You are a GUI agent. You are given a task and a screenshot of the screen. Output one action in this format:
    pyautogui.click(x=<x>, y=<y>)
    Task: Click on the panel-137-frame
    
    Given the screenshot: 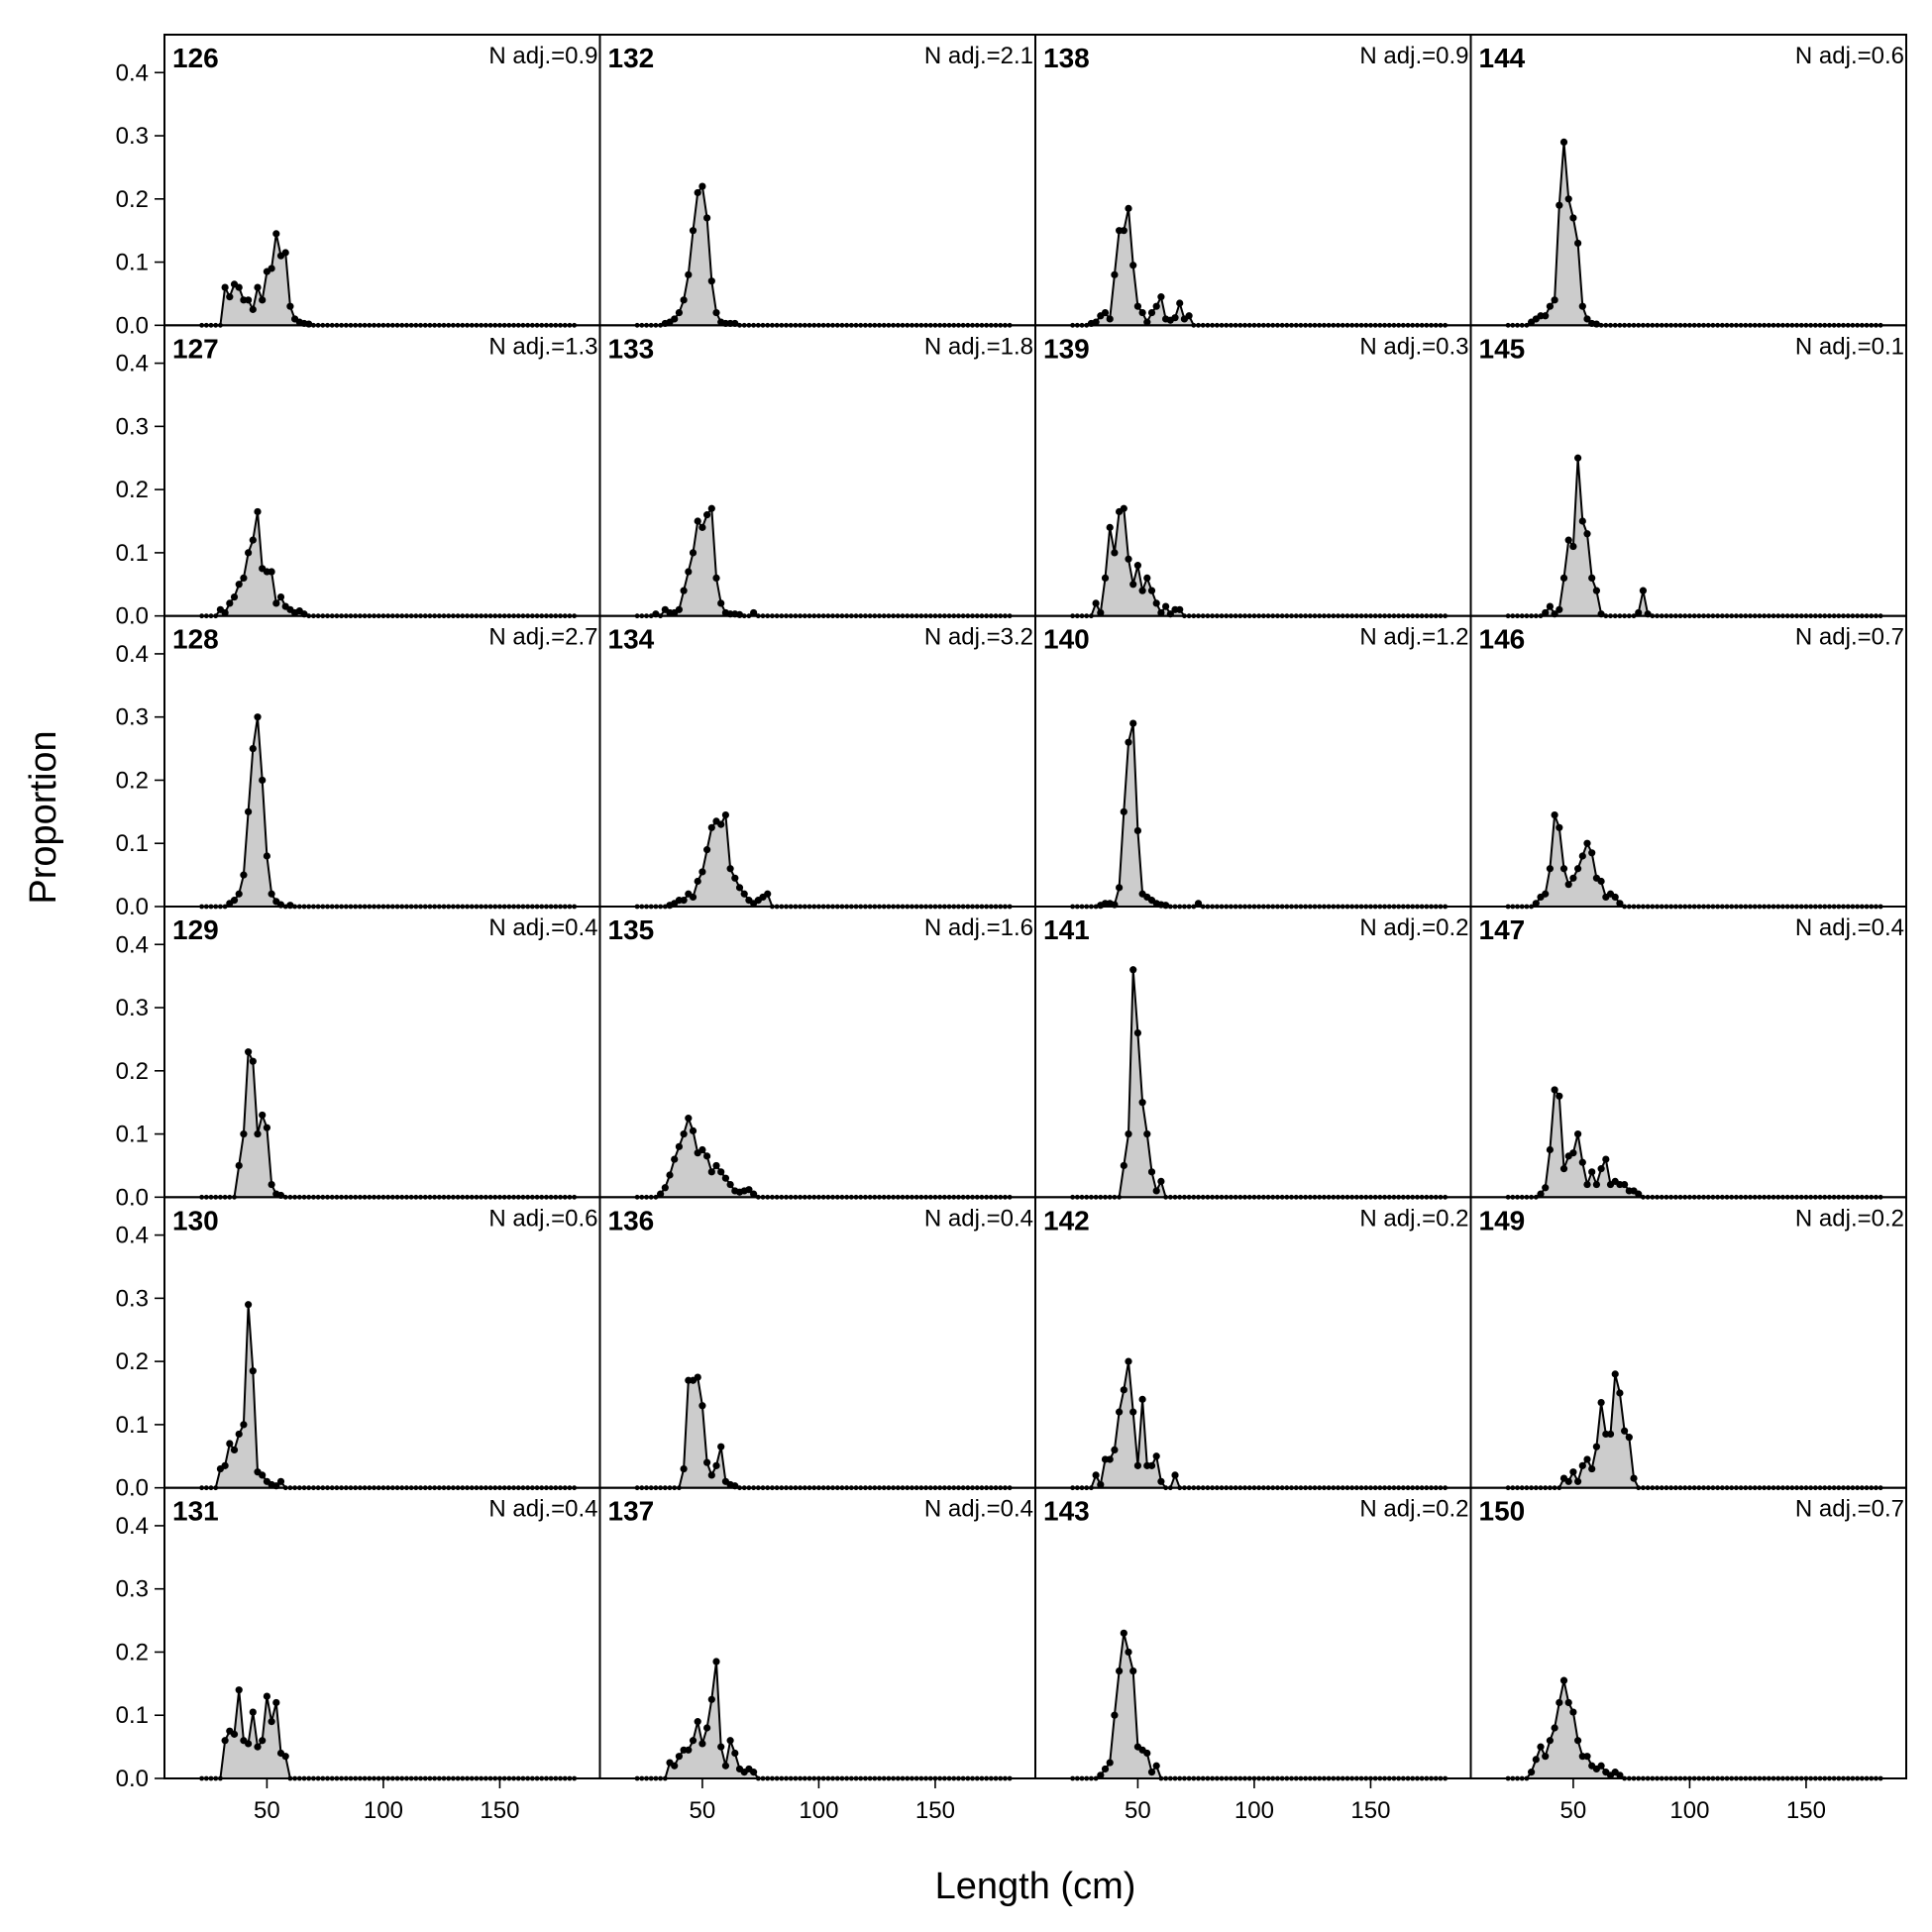 What is the action you would take?
    pyautogui.click(x=817, y=1632)
    